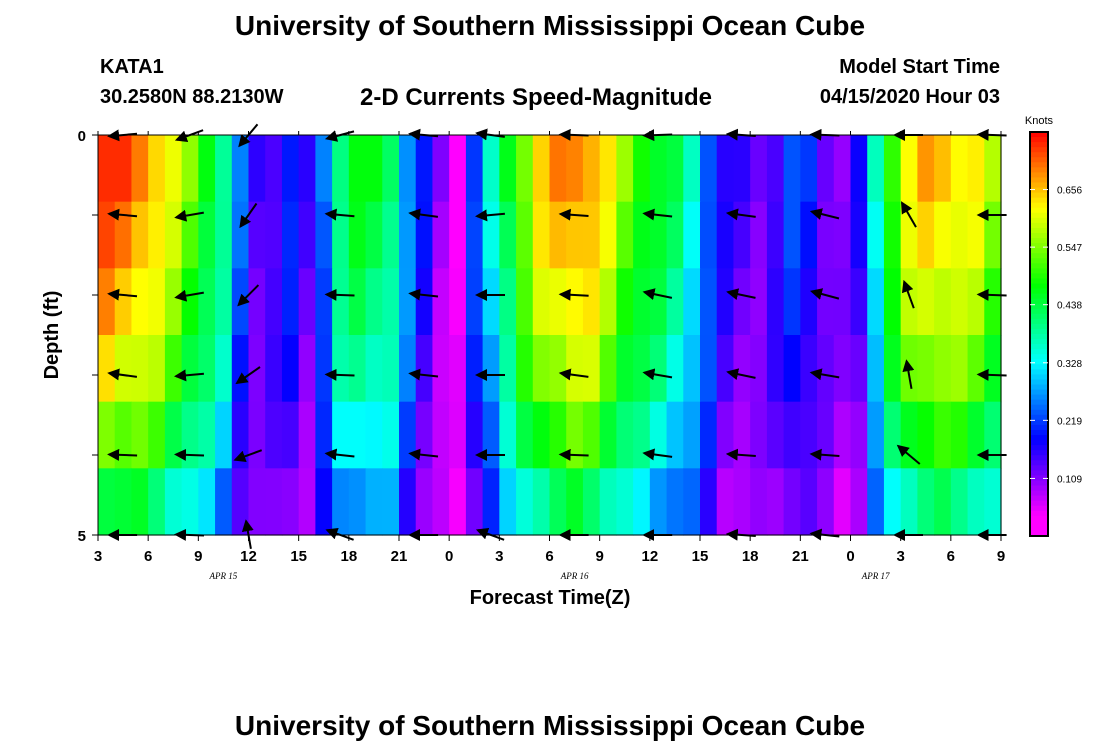  I want to click on date-label: APR 15, so click(223, 576).